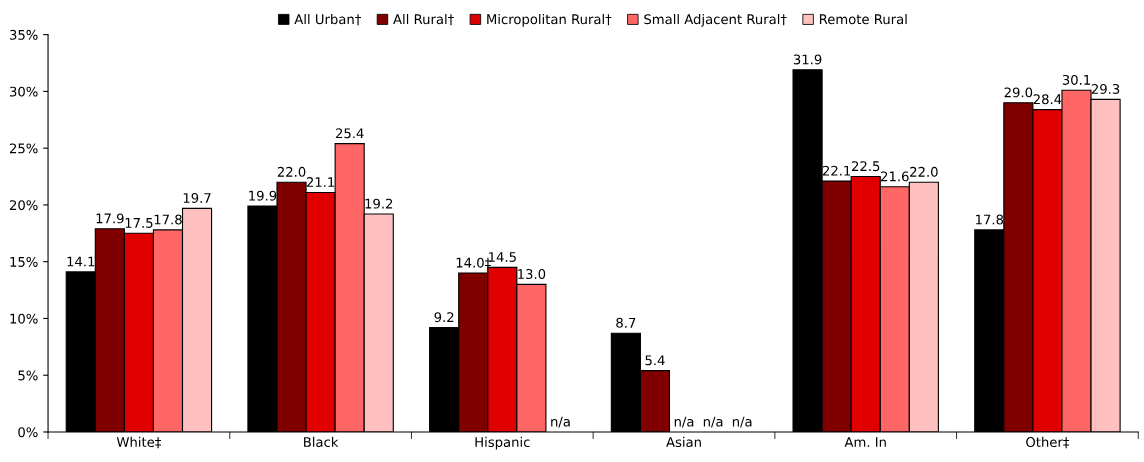  What do you see at coordinates (24, 91) in the screenshot?
I see `y-tick-label: 30%` at bounding box center [24, 91].